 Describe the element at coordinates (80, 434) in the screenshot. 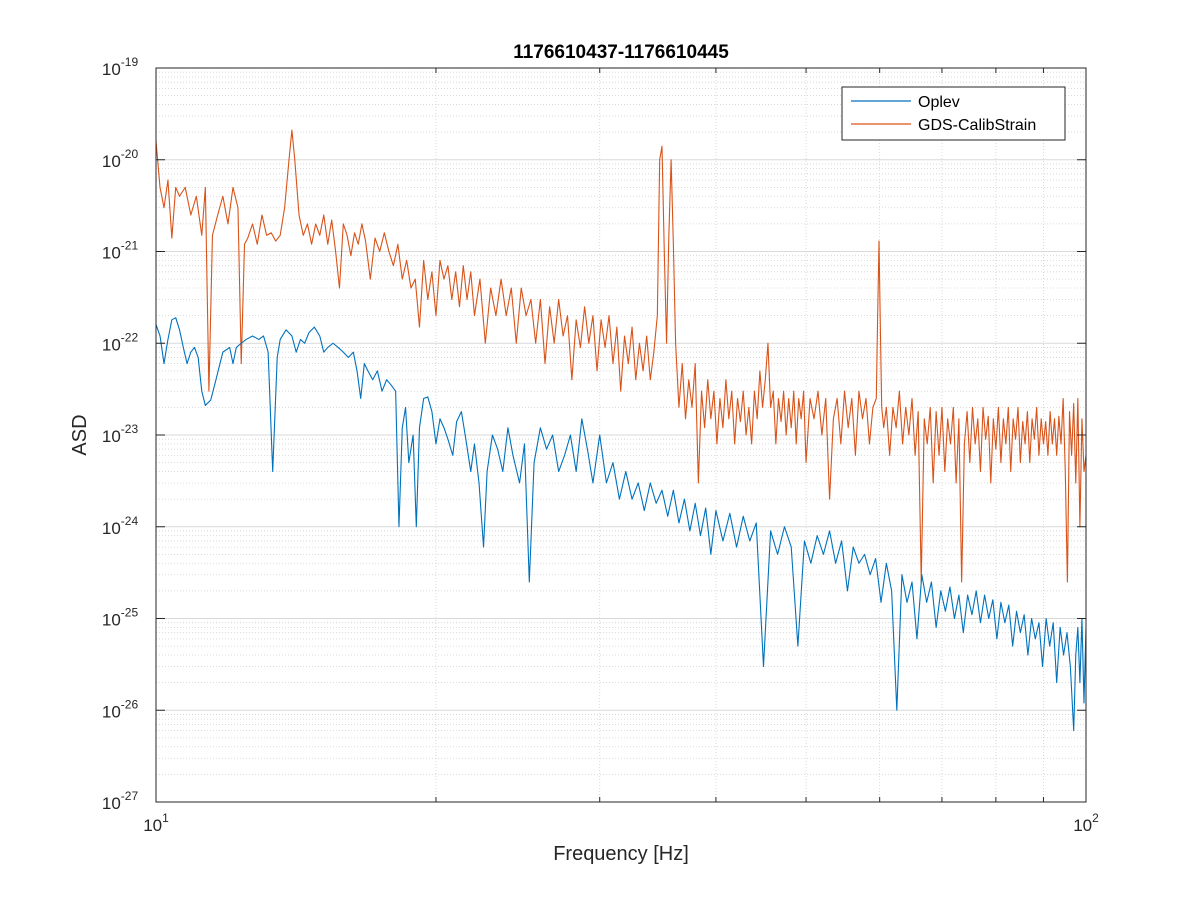

I see `y-axis-label: ASD` at that location.